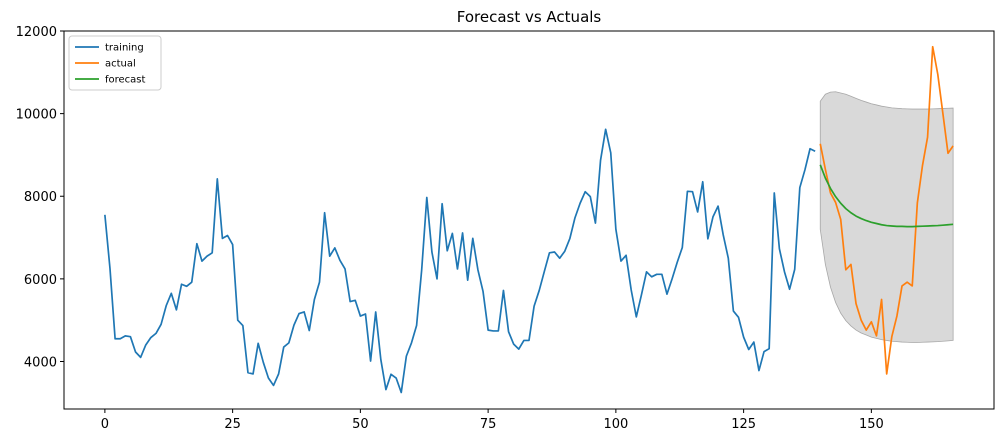  I want to click on y-tick-label: 12000, so click(36, 32).